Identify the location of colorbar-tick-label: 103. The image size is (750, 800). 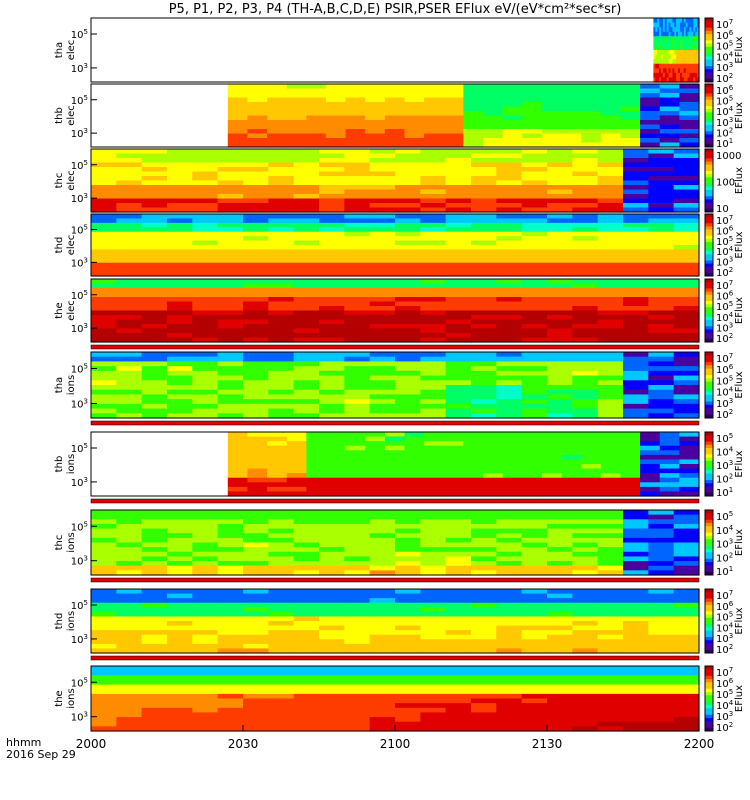
(724, 638).